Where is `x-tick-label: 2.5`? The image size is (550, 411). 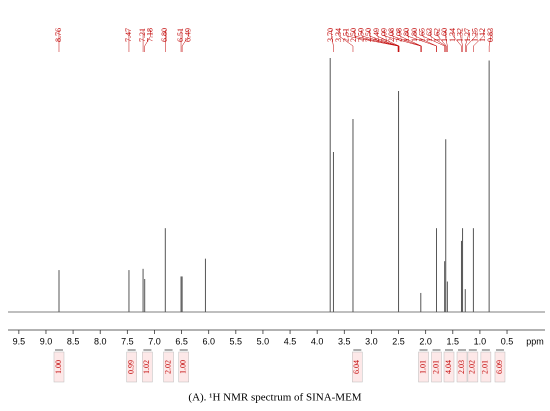 x-tick-label: 2.5 is located at coordinates (398, 341).